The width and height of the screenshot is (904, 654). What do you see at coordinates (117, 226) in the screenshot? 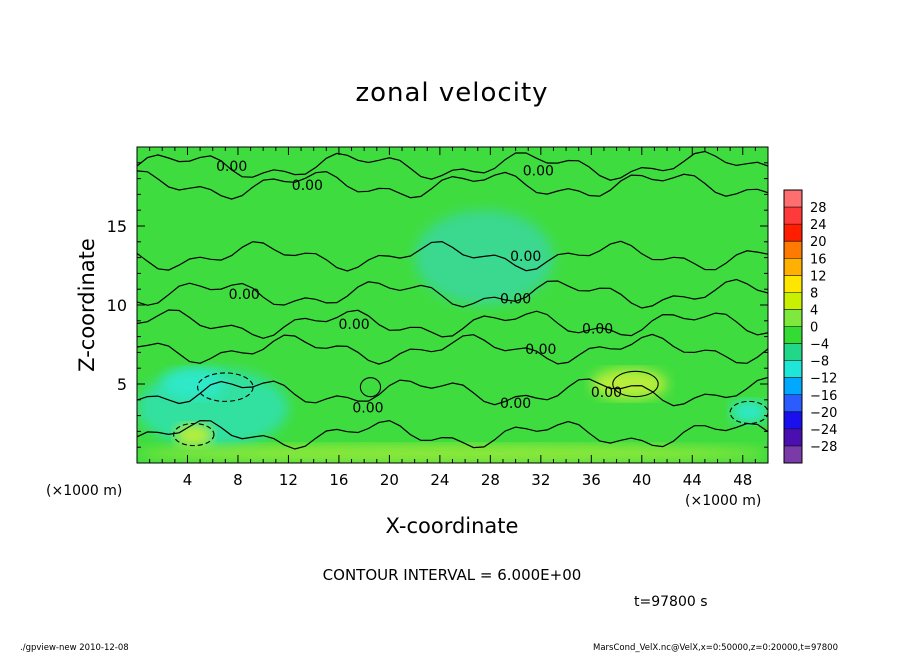
I see `y-tick-label: 15` at bounding box center [117, 226].